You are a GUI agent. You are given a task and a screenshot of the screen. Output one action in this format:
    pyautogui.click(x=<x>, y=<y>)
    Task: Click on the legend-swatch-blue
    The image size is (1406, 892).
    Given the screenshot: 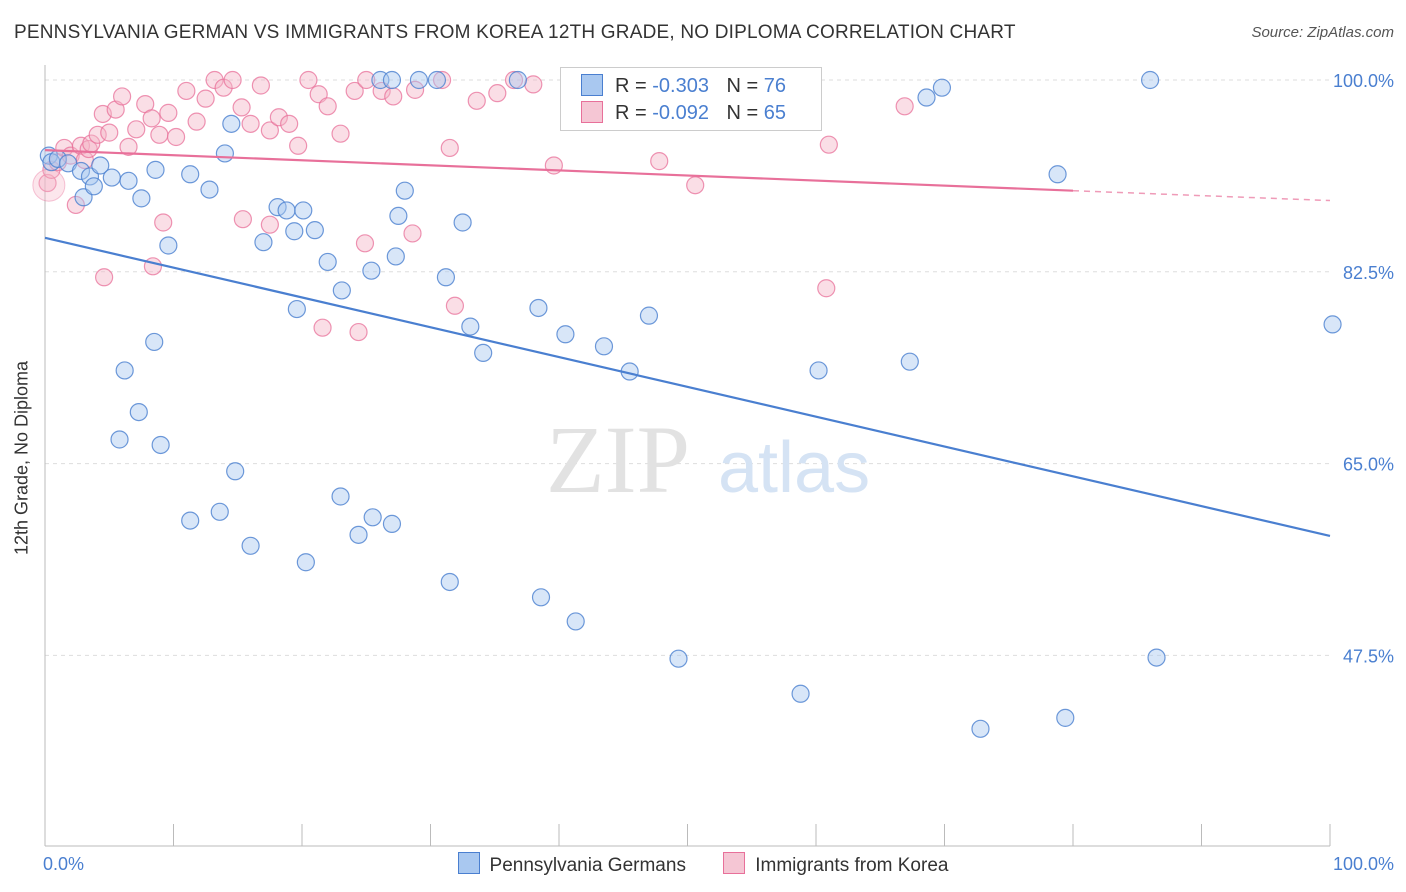 What is the action you would take?
    pyautogui.click(x=592, y=85)
    